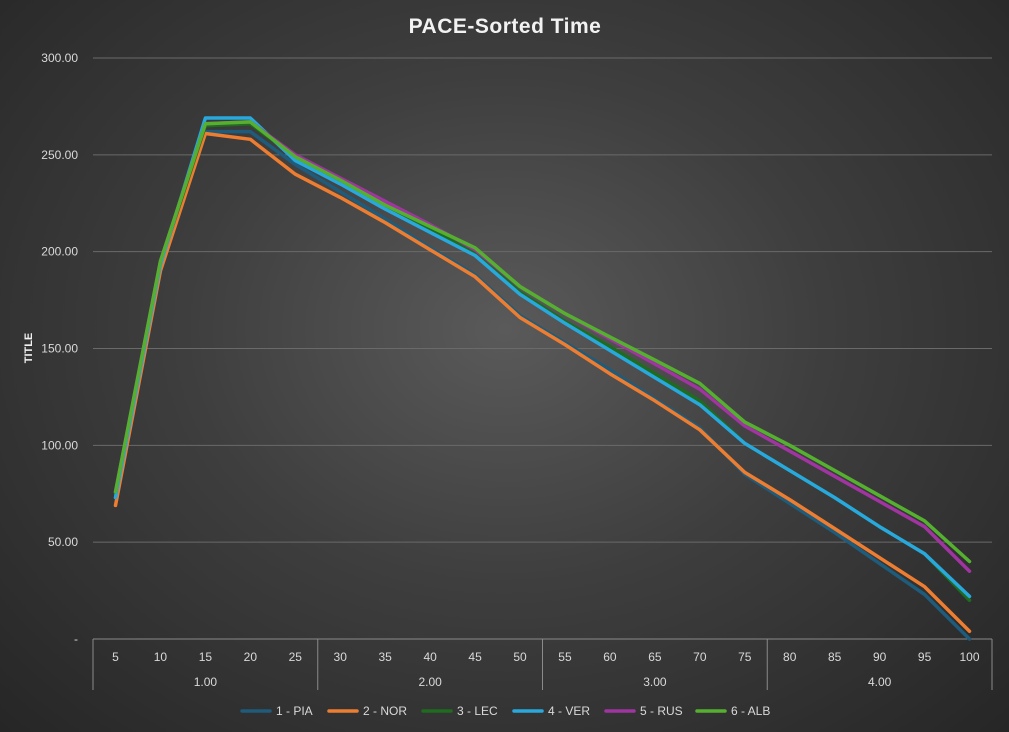 The height and width of the screenshot is (732, 1009). What do you see at coordinates (430, 657) in the screenshot?
I see `x-tick-label: 40` at bounding box center [430, 657].